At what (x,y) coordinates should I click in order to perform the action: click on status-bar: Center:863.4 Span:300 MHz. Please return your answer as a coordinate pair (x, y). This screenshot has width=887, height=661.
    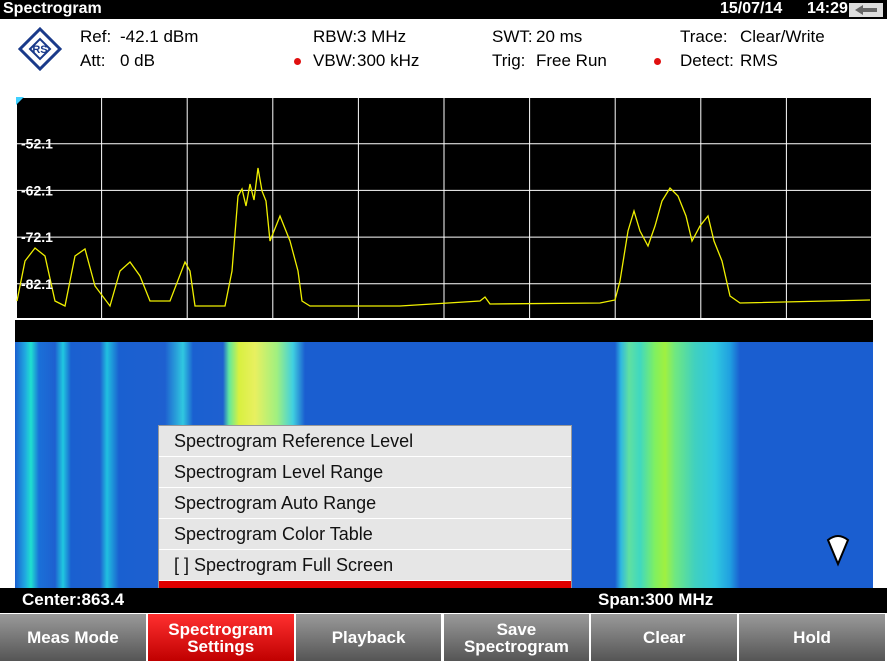
    Looking at the image, I should click on (443, 600).